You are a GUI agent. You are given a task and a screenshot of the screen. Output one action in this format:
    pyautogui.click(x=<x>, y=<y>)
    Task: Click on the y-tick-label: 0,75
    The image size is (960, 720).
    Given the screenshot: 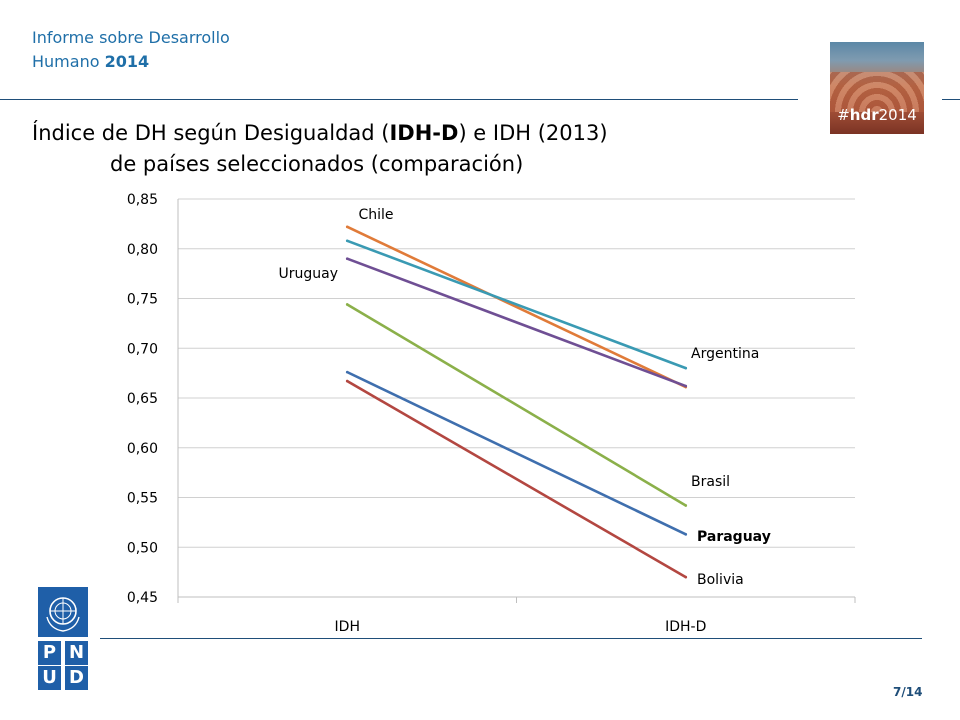 What is the action you would take?
    pyautogui.click(x=142, y=300)
    